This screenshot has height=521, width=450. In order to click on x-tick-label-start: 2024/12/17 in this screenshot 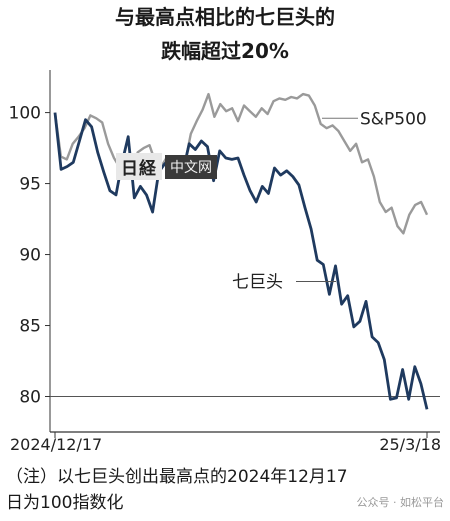, I will do `click(56, 444)`.